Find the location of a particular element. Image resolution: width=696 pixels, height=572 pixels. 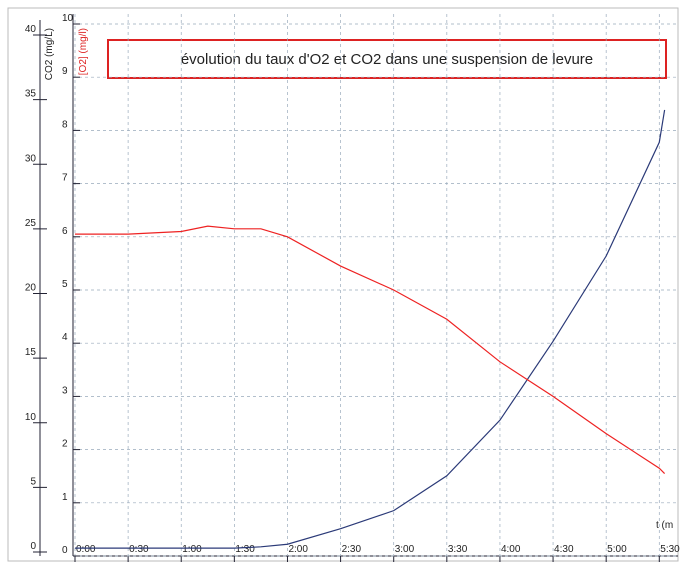

y2-axis-label: [O2] (mg/l) is located at coordinates (83, 51).